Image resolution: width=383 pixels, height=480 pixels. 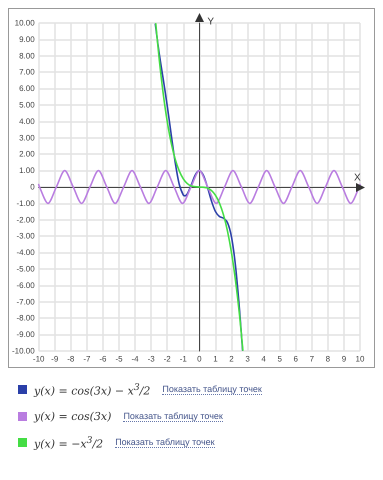 I want to click on x-tick-label: -4, so click(x=136, y=359).